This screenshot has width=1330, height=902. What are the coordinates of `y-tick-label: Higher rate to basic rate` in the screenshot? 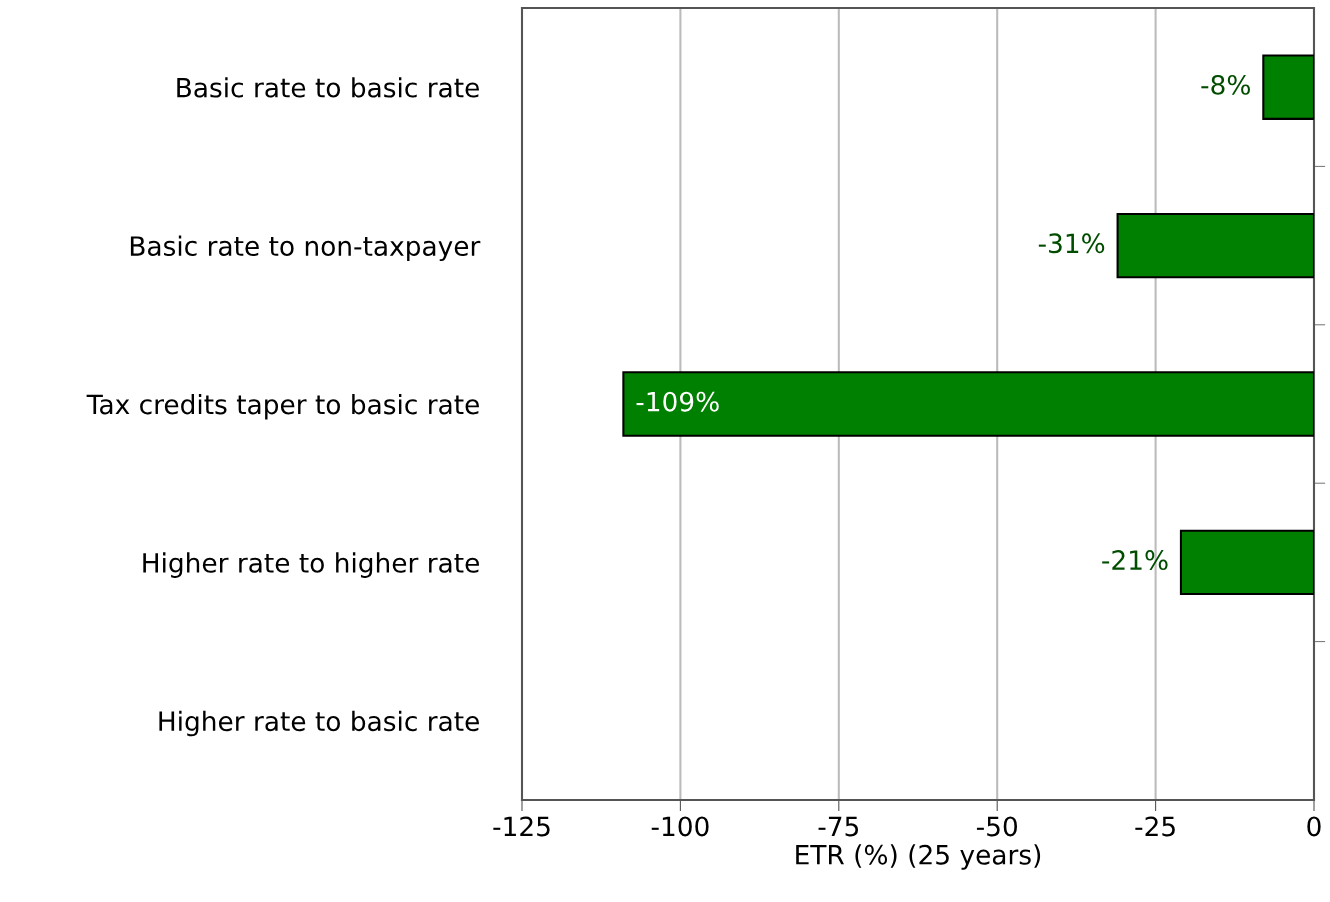 It's located at (319, 723).